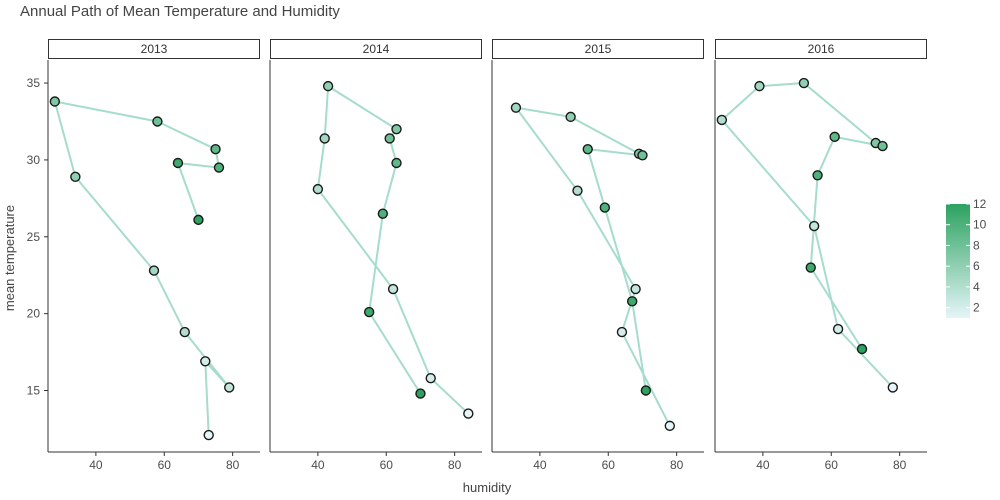 This screenshot has width=1000, height=500. What do you see at coordinates (34, 314) in the screenshot?
I see `y-tick-label: 20` at bounding box center [34, 314].